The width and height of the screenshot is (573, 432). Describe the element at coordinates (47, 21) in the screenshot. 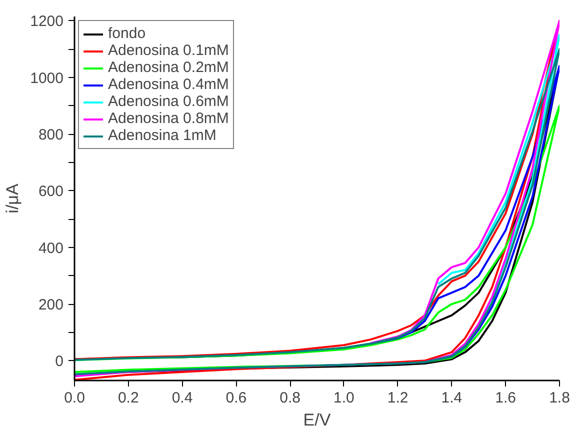

I see `y-tick-label: 1200` at that location.